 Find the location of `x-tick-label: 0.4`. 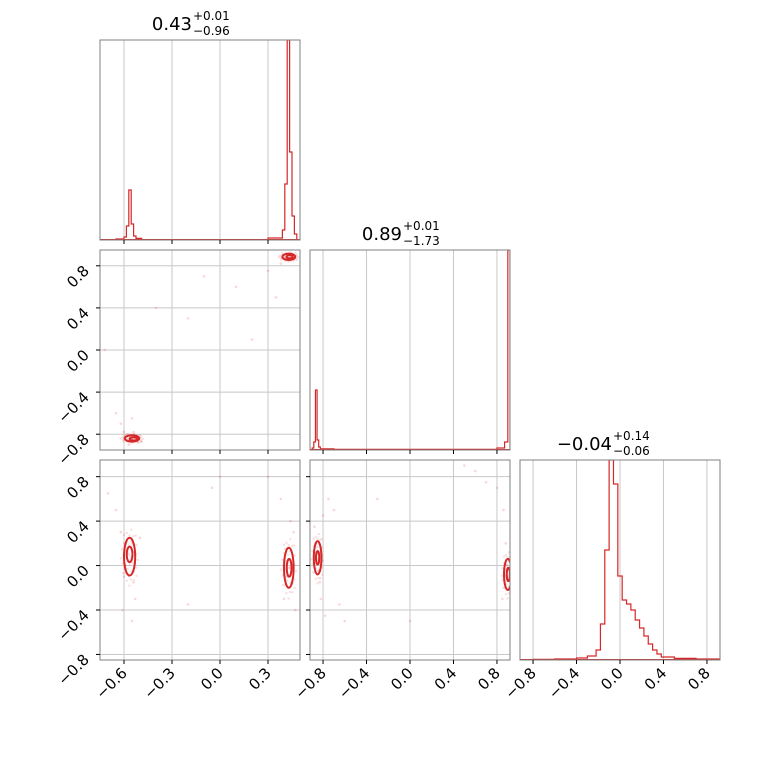

x-tick-label: 0.4 is located at coordinates (446, 679).